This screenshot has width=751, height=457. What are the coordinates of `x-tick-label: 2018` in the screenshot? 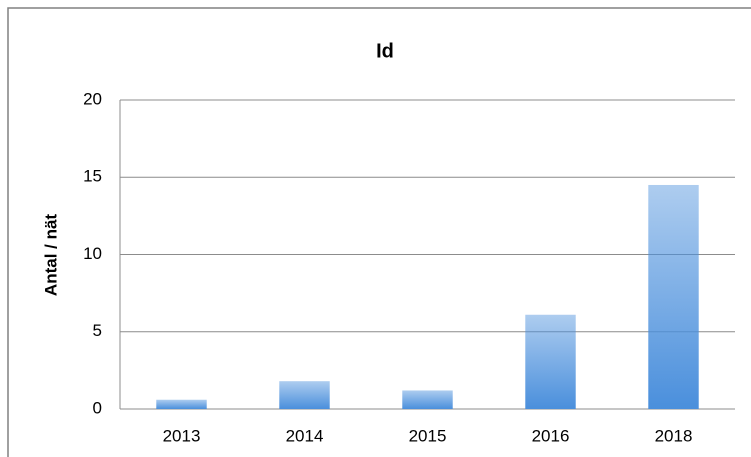 It's located at (674, 435).